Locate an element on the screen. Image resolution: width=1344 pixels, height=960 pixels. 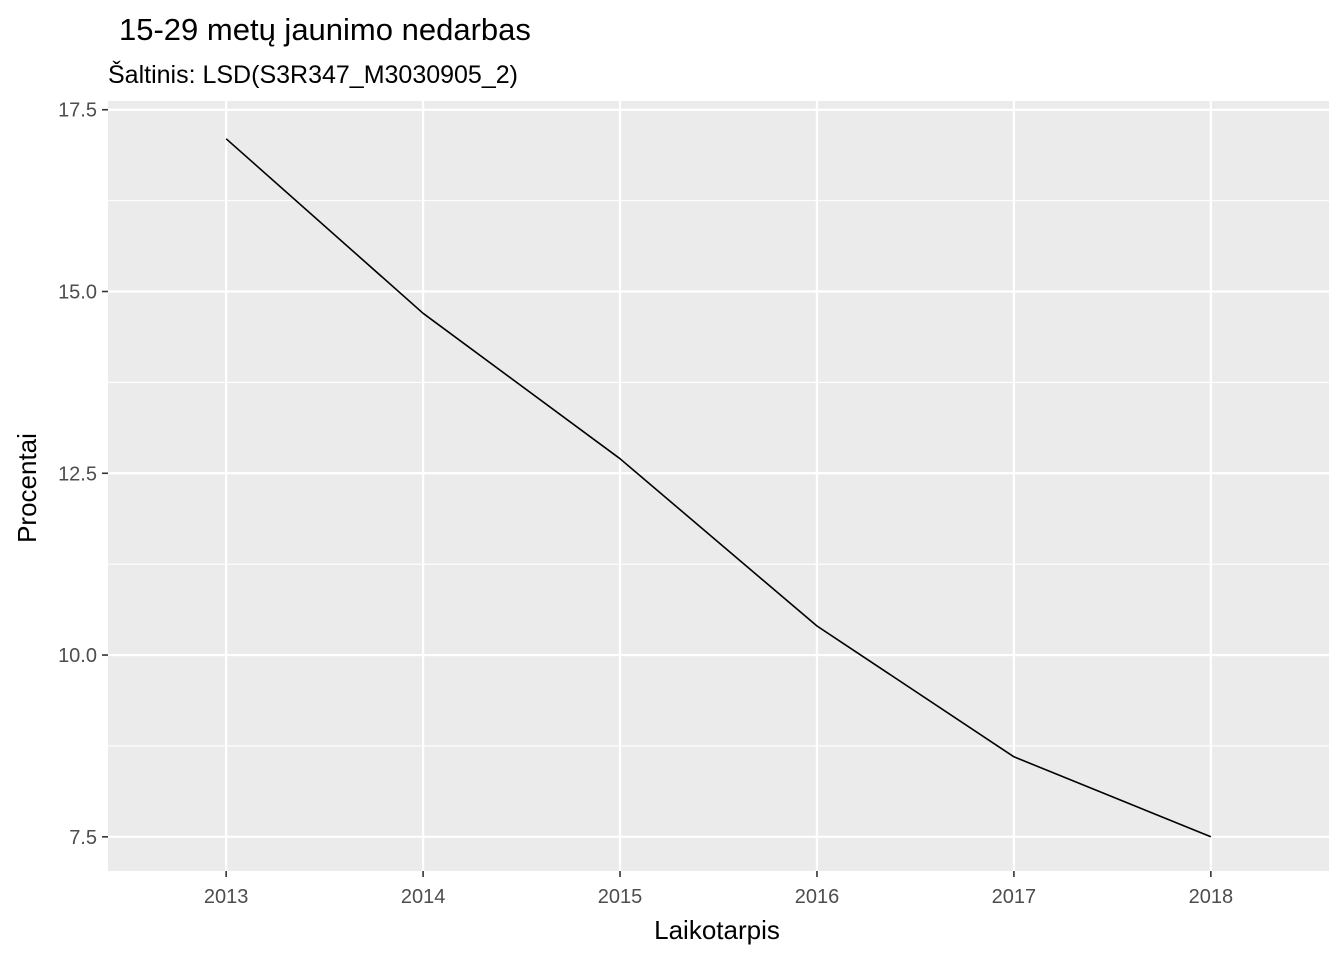
x-tick-label: 2013 is located at coordinates (226, 897).